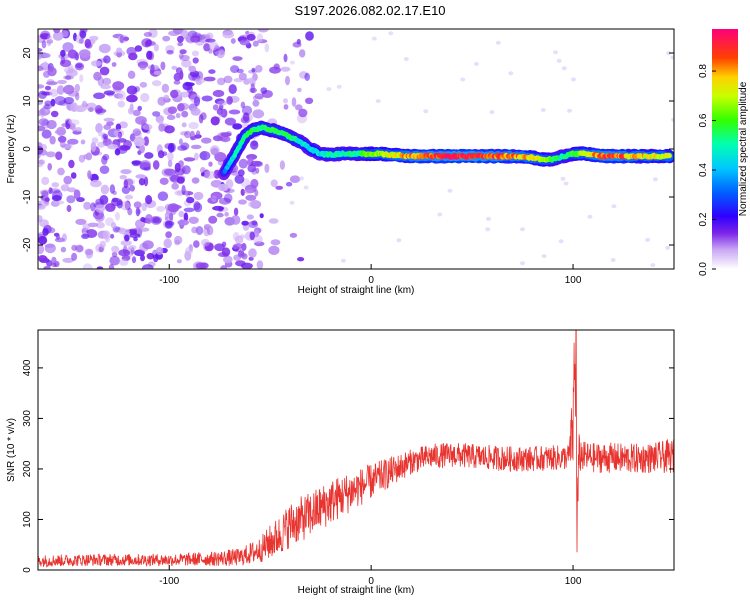 Image resolution: width=750 pixels, height=600 pixels. Describe the element at coordinates (169, 581) in the screenshot. I see `snr-xtick-label: -100` at that location.